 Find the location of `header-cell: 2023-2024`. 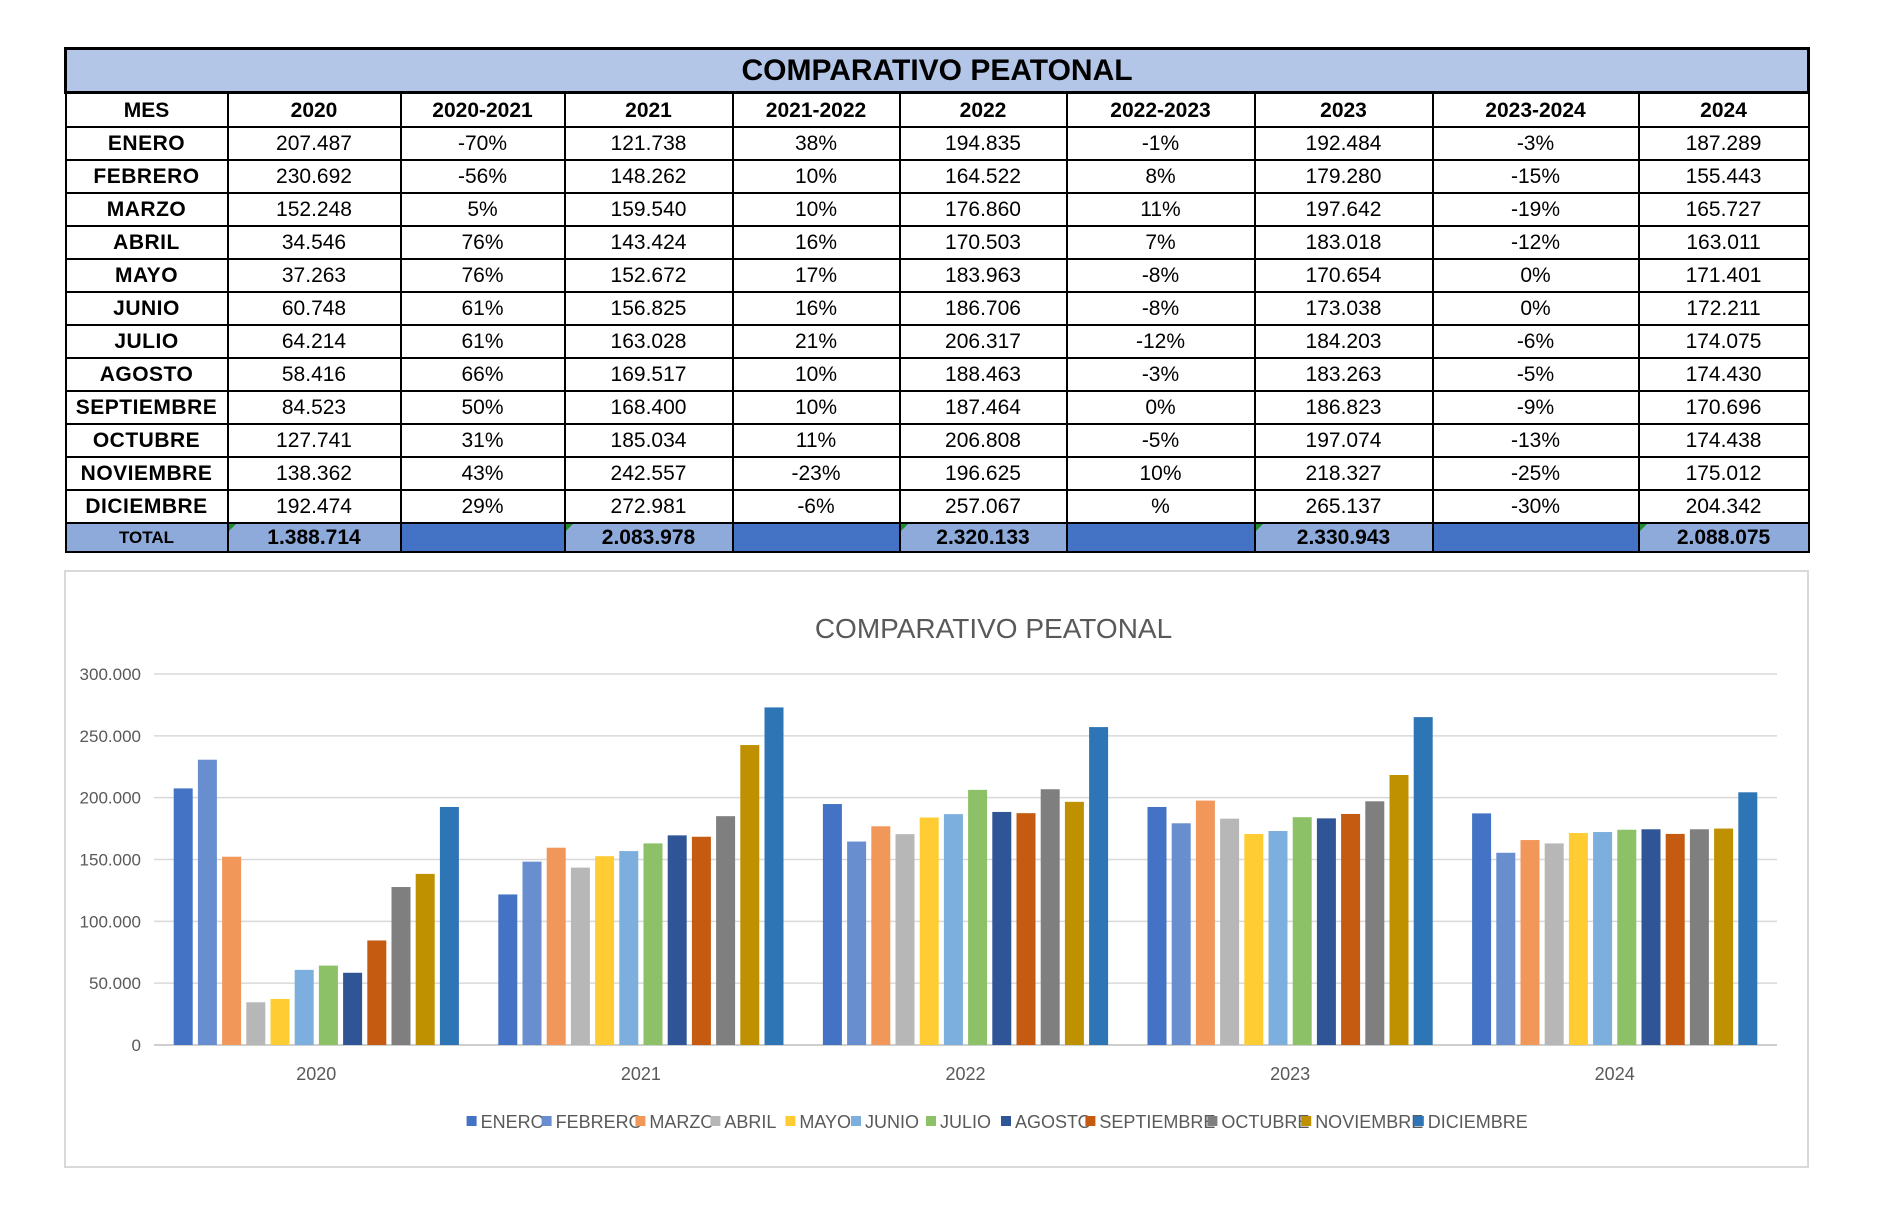

header-cell: 2023-2024 is located at coordinates (1535, 109).